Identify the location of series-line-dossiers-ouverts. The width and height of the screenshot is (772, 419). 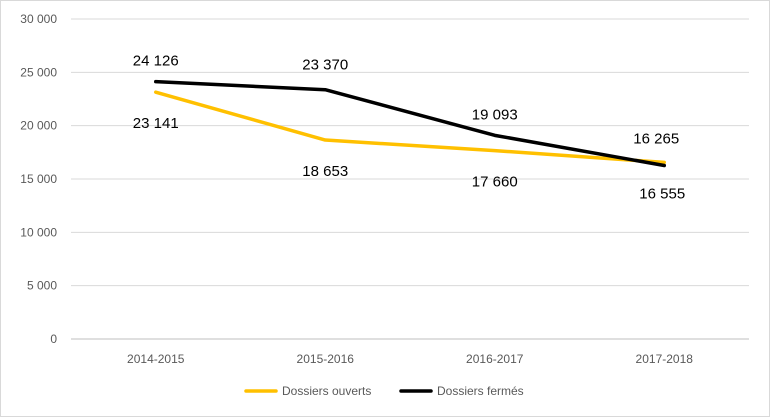
(410, 127).